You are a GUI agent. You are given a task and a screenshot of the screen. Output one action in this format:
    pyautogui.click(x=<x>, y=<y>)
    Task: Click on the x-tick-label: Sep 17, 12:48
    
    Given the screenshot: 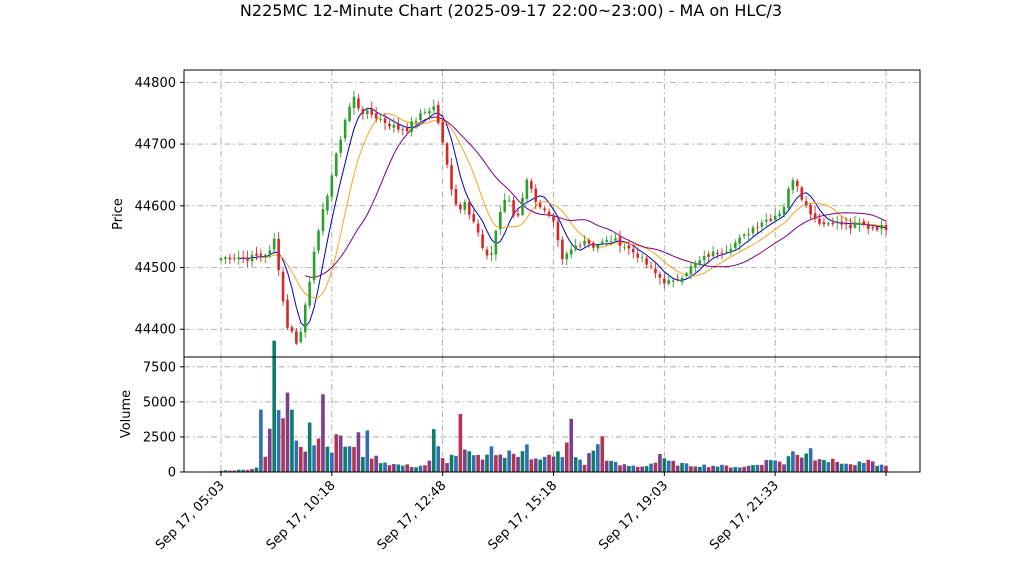 What is the action you would take?
    pyautogui.click(x=412, y=515)
    